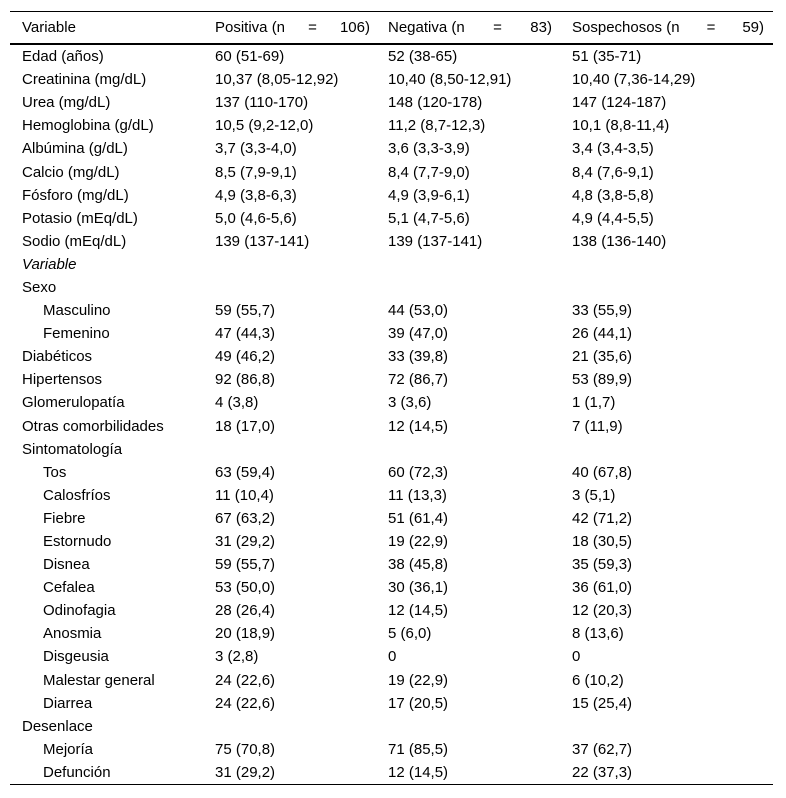 The height and width of the screenshot is (798, 786). What do you see at coordinates (245, 518) in the screenshot?
I see `cell-positiva: 67 (63,2)` at bounding box center [245, 518].